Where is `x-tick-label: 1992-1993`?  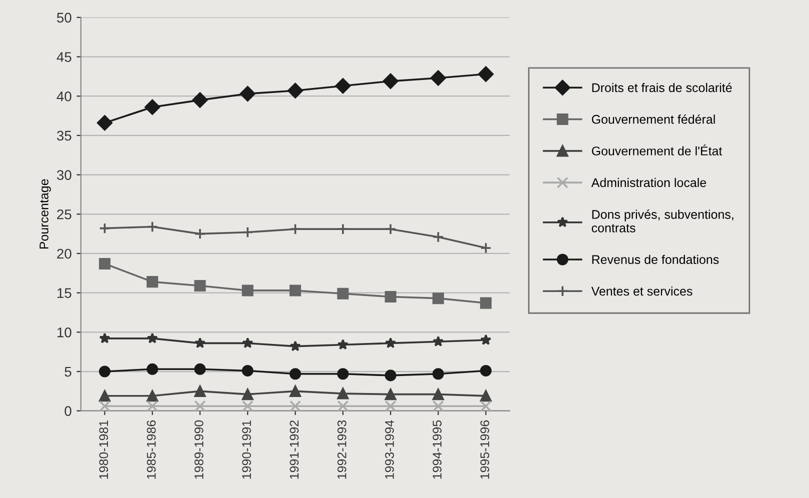 x-tick-label: 1992-1993 is located at coordinates (341, 449).